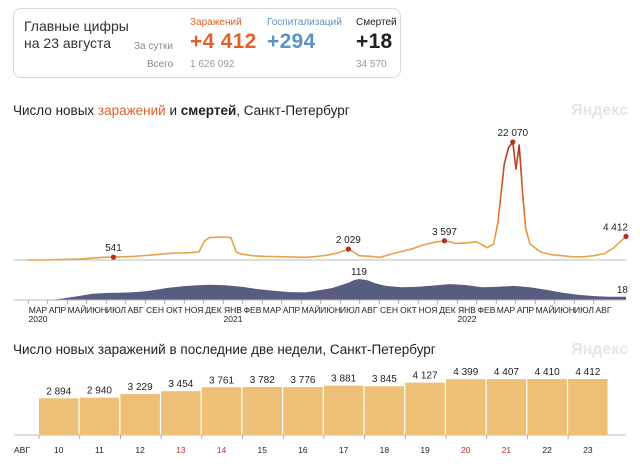 The height and width of the screenshot is (468, 640). What do you see at coordinates (371, 64) in the screenshot?
I see `deaths-total: 34 570` at bounding box center [371, 64].